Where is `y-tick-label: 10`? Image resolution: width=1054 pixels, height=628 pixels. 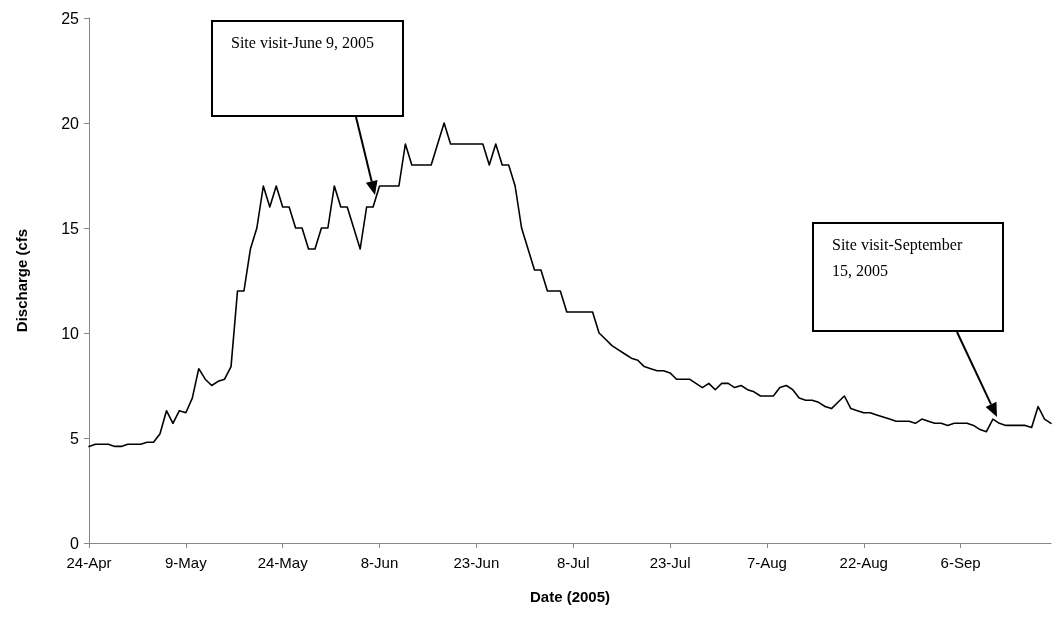 y-tick-label: 10 is located at coordinates (70, 333).